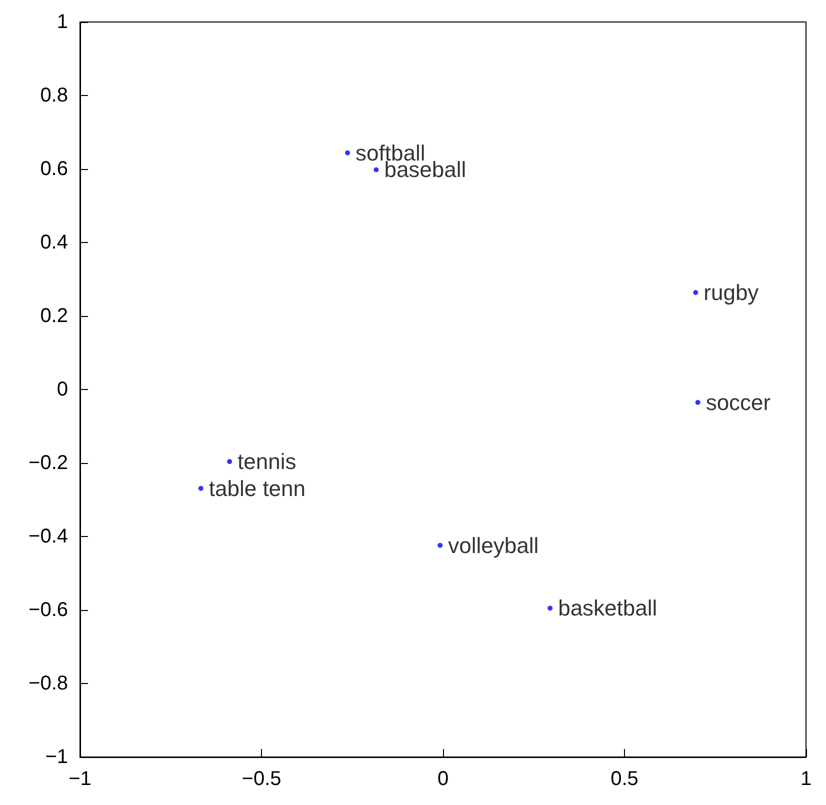  Describe the element at coordinates (443, 779) in the screenshot. I see `x-tick-label: 0` at that location.